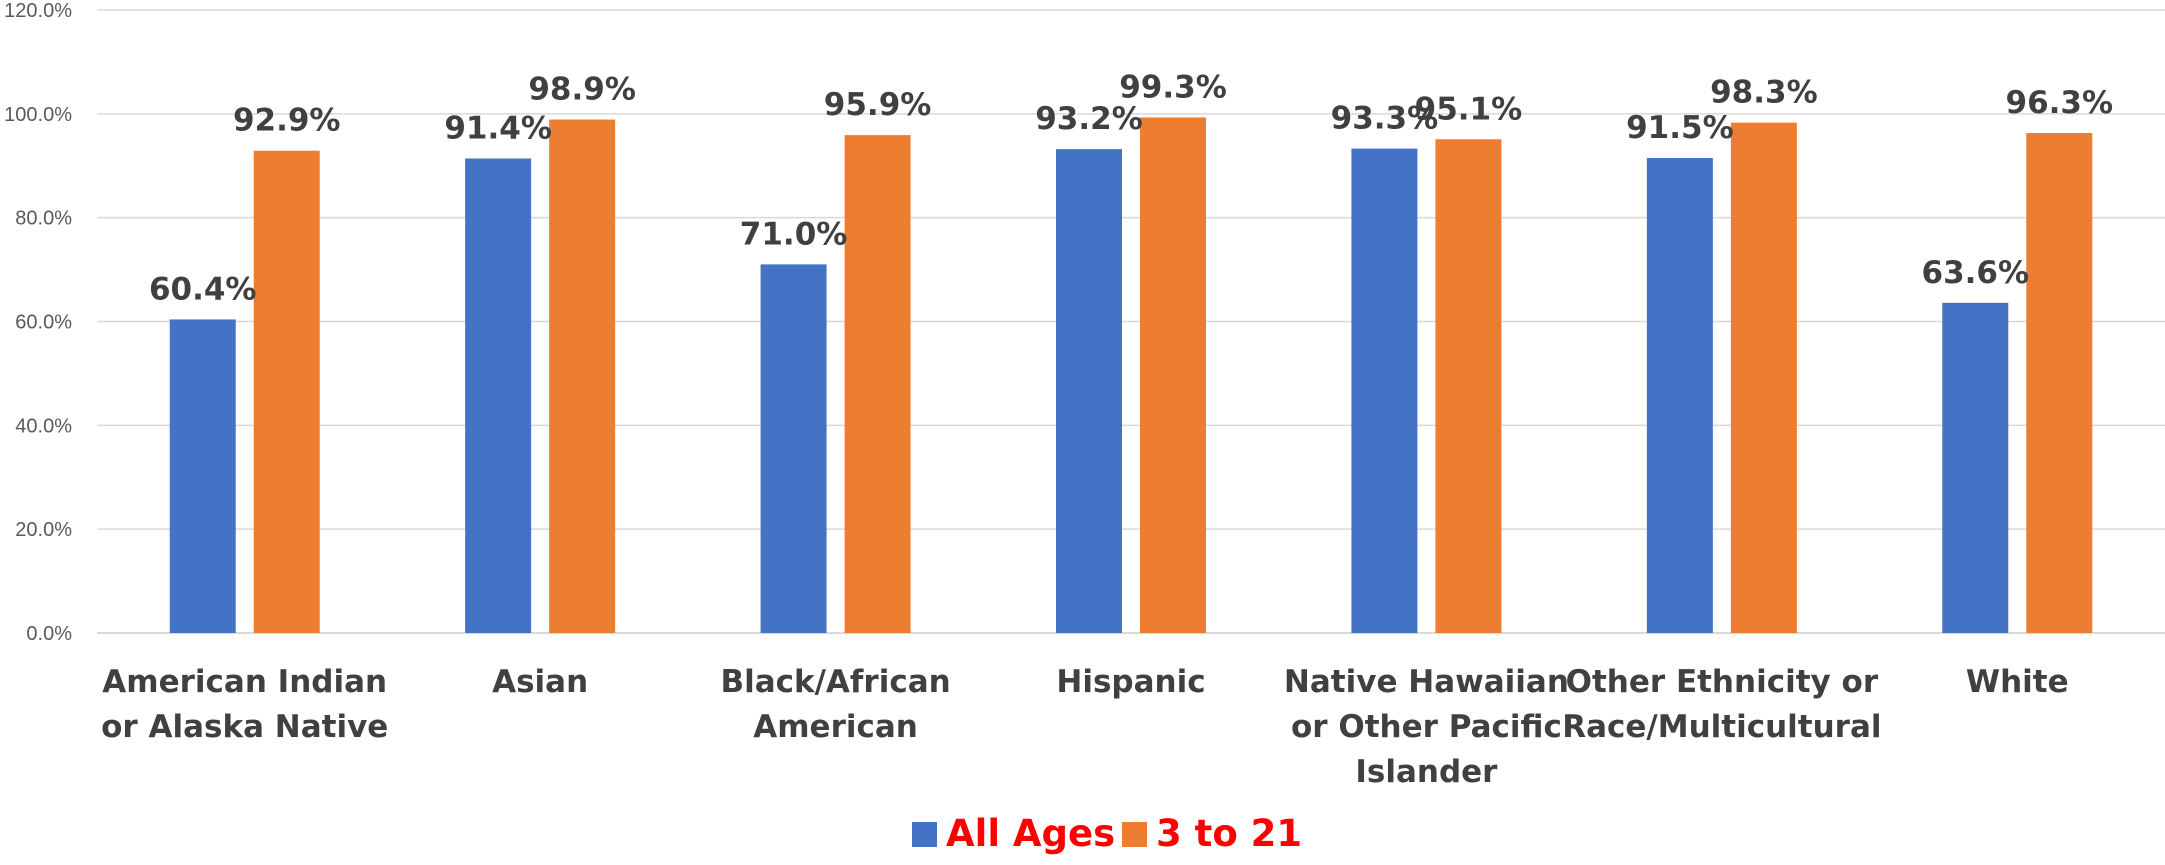 This screenshot has height=865, width=2165. What do you see at coordinates (38, 115) in the screenshot?
I see `y-tick-label: 100.0%` at bounding box center [38, 115].